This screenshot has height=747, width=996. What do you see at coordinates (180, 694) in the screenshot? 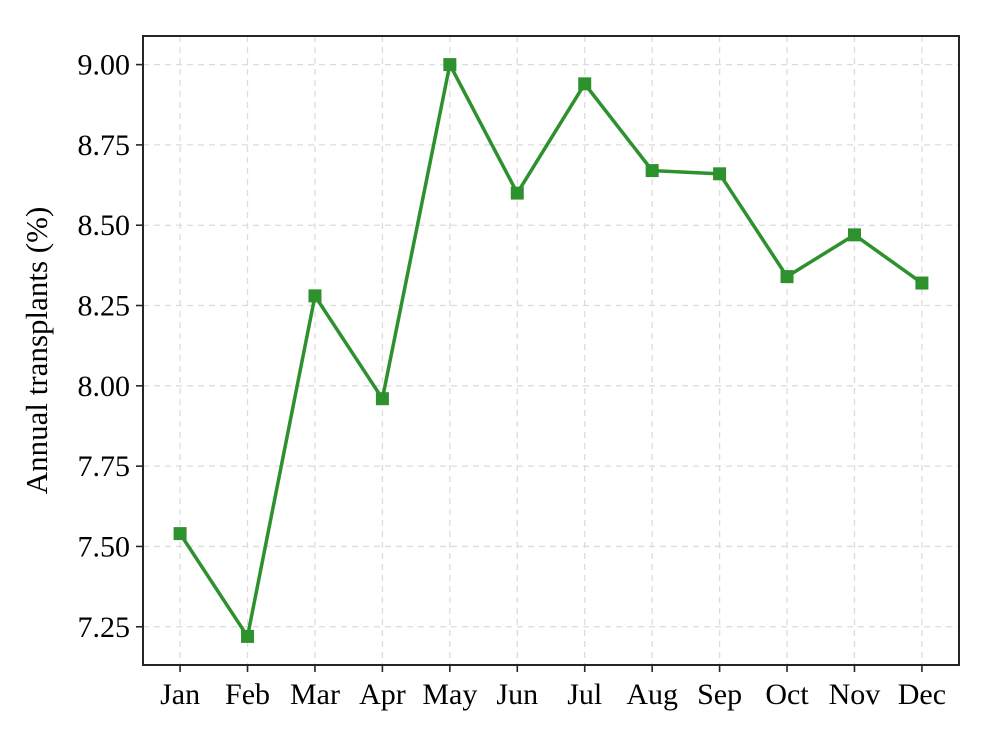
I see `x-tick-label: Jan` at bounding box center [180, 694].